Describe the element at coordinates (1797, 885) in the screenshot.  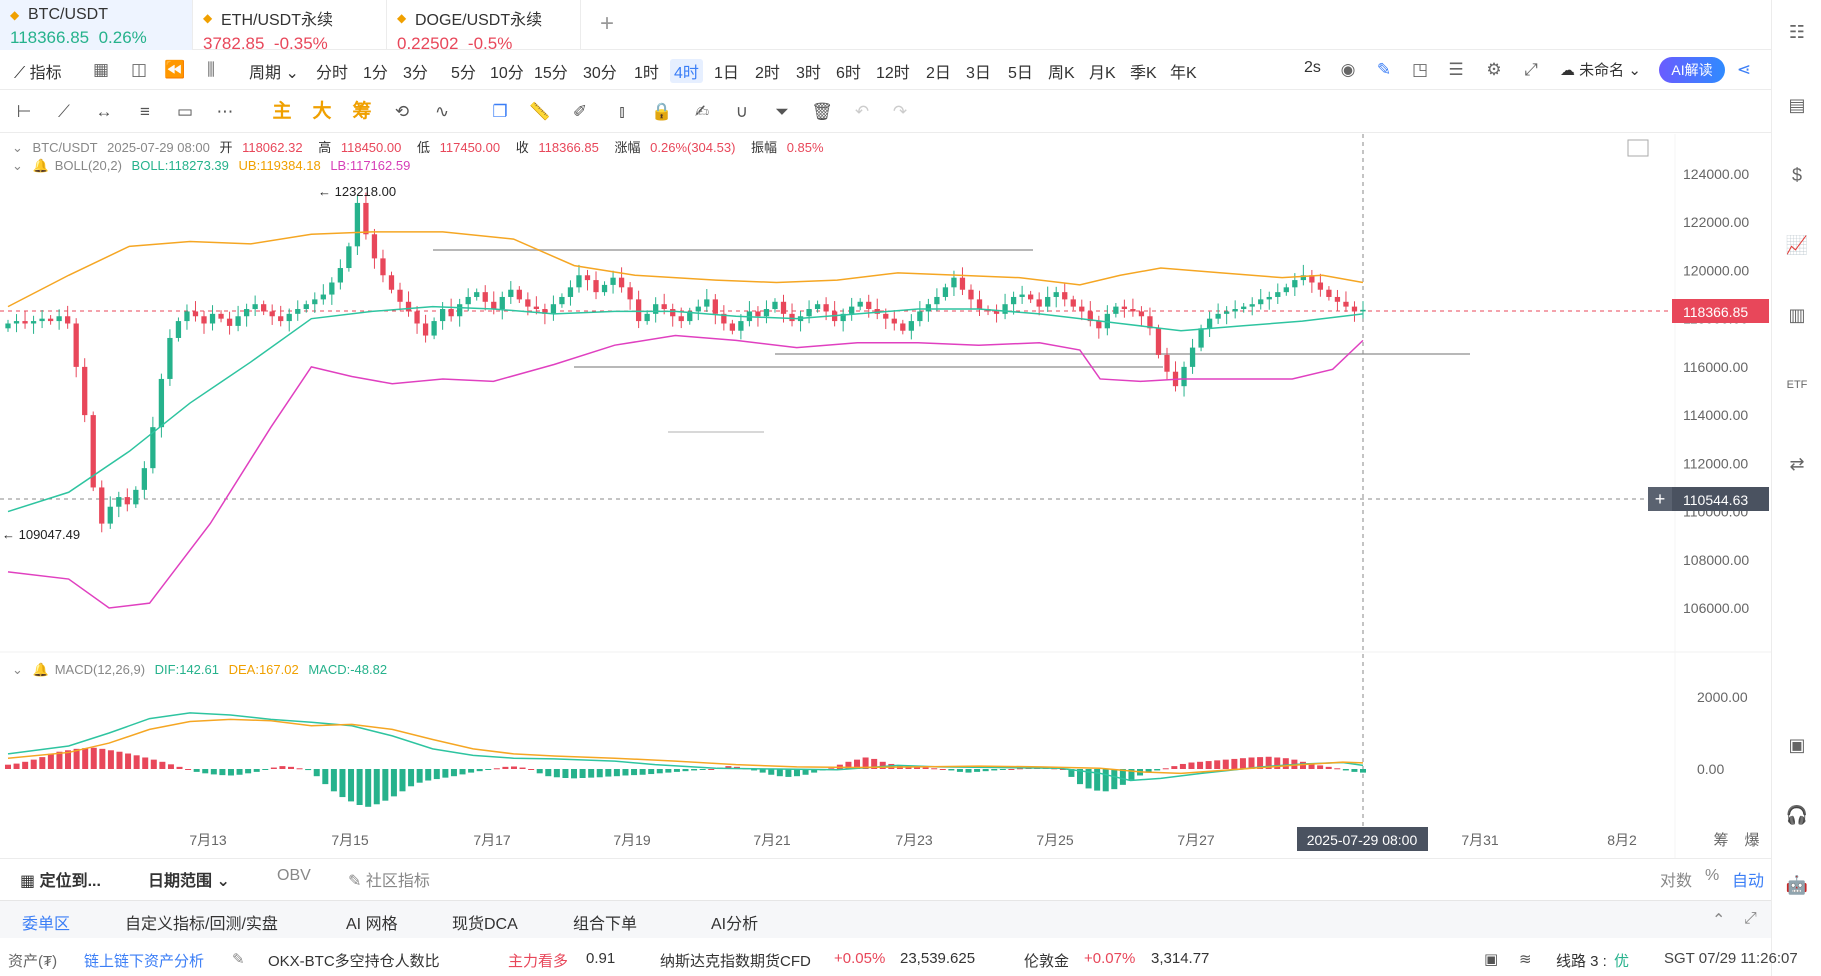
I see `robot-icon: 🤖` at that location.